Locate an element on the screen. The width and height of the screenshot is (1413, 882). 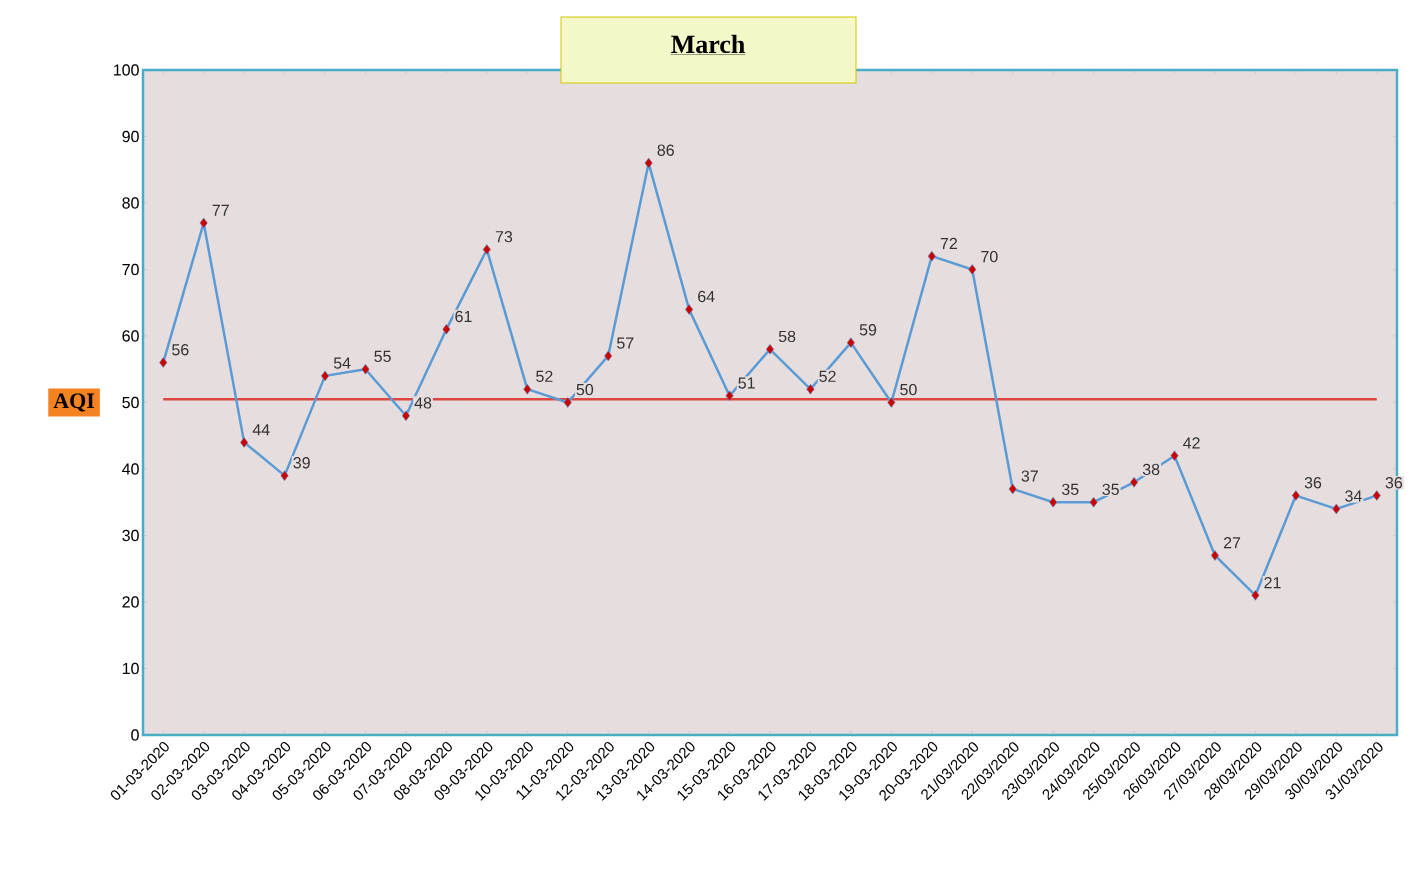
data-label: 42 is located at coordinates (1191, 443).